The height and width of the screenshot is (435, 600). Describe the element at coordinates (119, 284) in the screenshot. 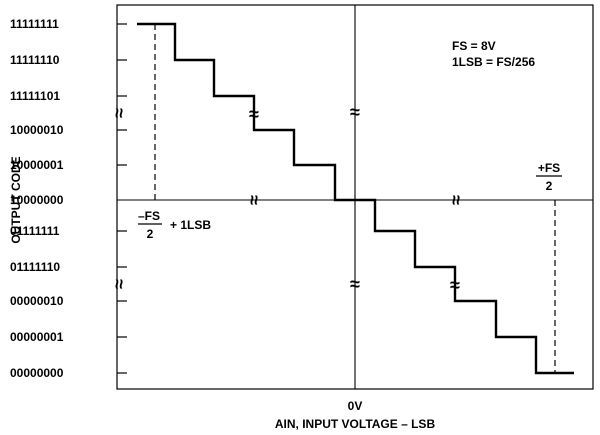

I see `left-axis-break-lower: ≈` at that location.